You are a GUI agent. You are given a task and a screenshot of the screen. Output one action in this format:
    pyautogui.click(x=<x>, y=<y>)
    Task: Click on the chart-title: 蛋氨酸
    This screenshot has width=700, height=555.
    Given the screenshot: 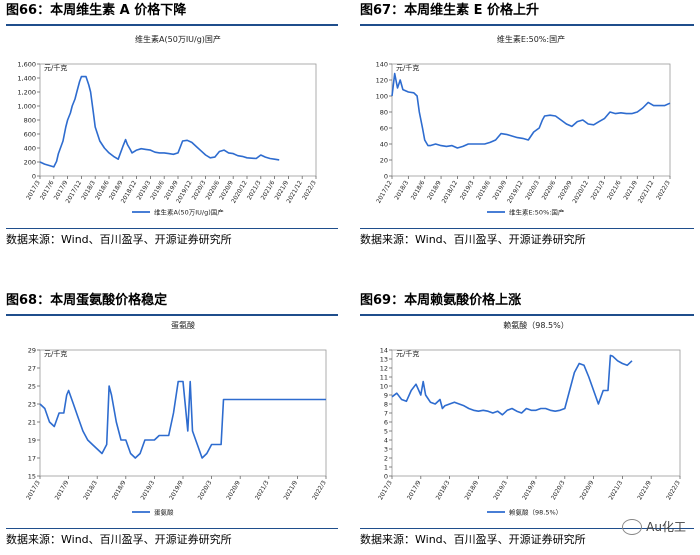 What is the action you would take?
    pyautogui.click(x=183, y=325)
    